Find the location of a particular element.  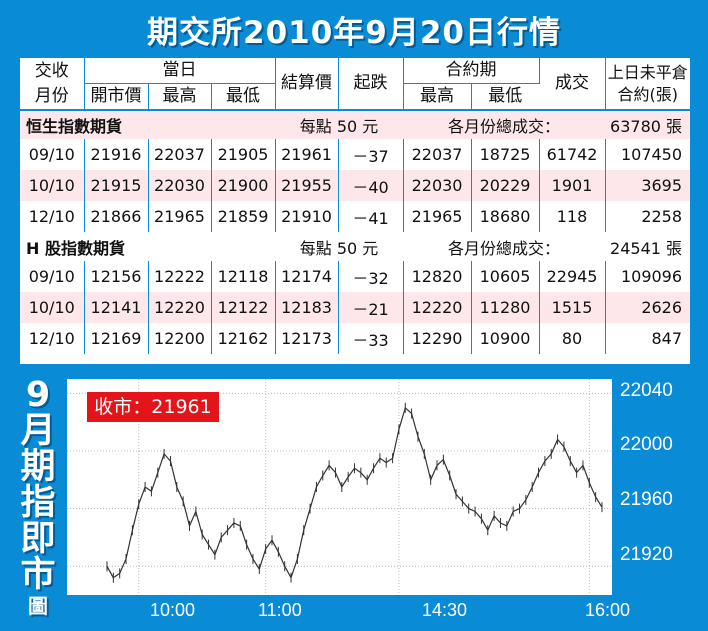

cell-contract-low: 18680 is located at coordinates (505, 216).